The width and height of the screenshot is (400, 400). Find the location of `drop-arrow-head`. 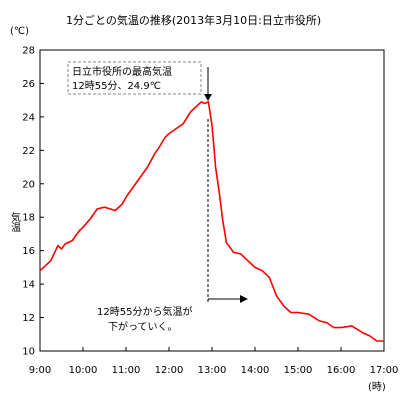

drop-arrow-head is located at coordinates (244, 299).